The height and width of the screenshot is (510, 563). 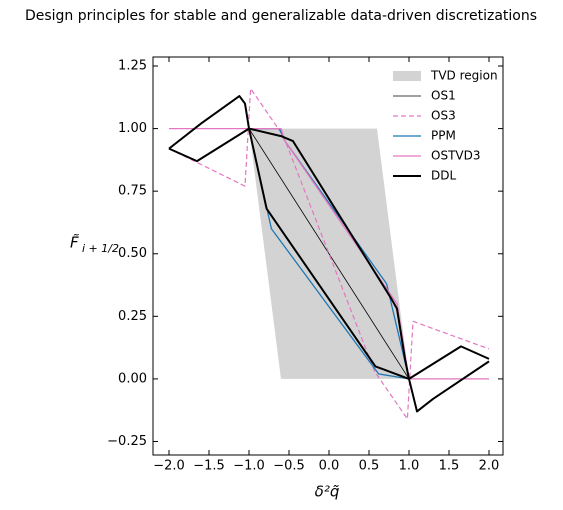 What do you see at coordinates (132, 378) in the screenshot?
I see `y-tick-label: 0.00` at bounding box center [132, 378].